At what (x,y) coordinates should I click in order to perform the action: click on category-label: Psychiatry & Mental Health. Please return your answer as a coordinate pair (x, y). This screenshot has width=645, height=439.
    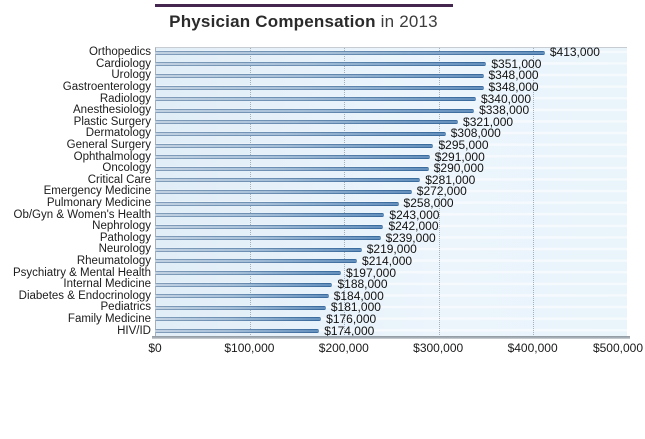
    Looking at the image, I should click on (81, 272).